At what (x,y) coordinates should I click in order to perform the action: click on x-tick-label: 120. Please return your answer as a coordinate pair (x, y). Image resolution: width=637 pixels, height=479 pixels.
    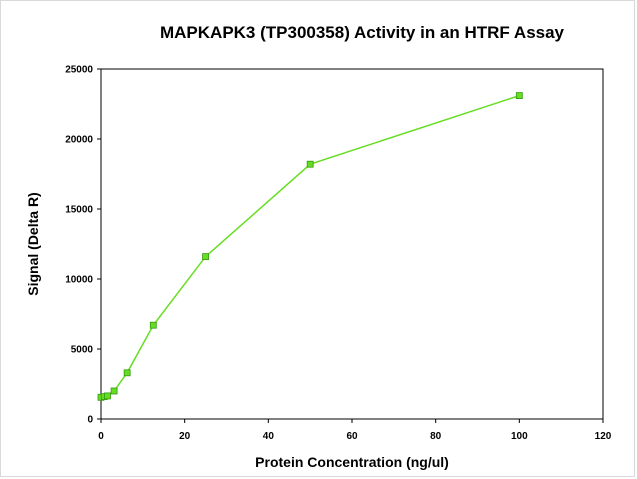
    Looking at the image, I should click on (603, 436).